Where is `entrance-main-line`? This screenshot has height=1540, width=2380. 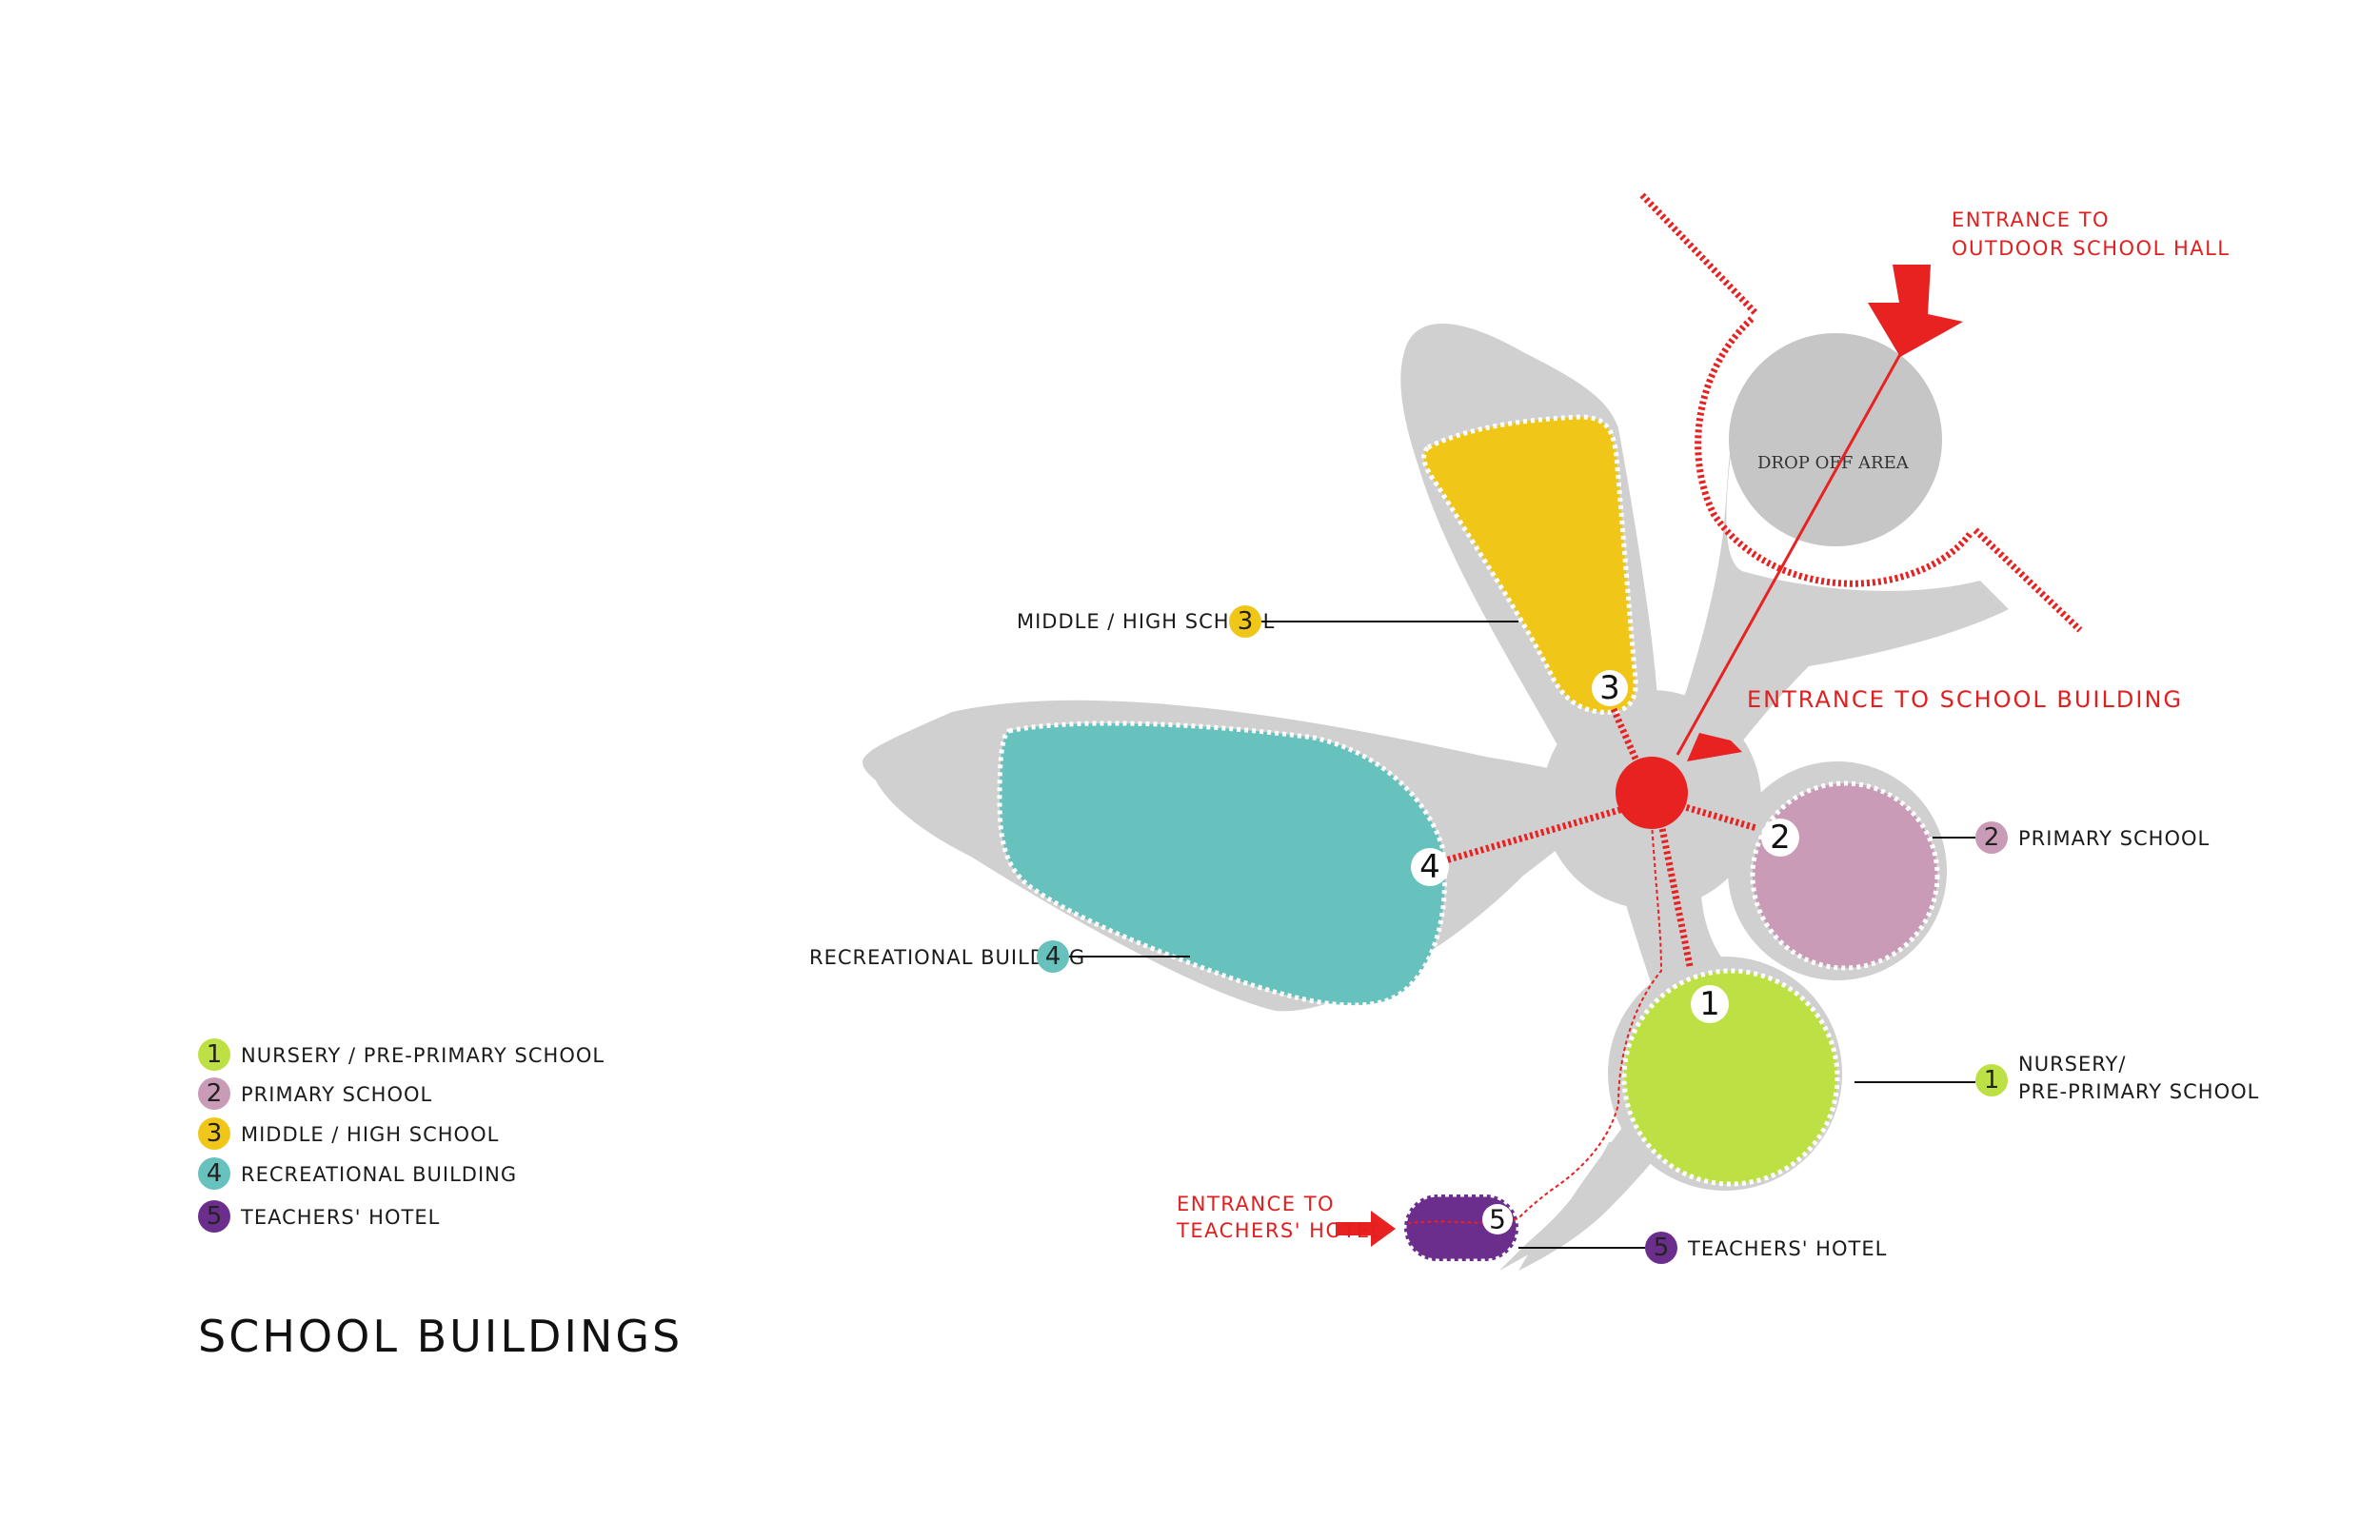 entrance-main-line is located at coordinates (1791, 551).